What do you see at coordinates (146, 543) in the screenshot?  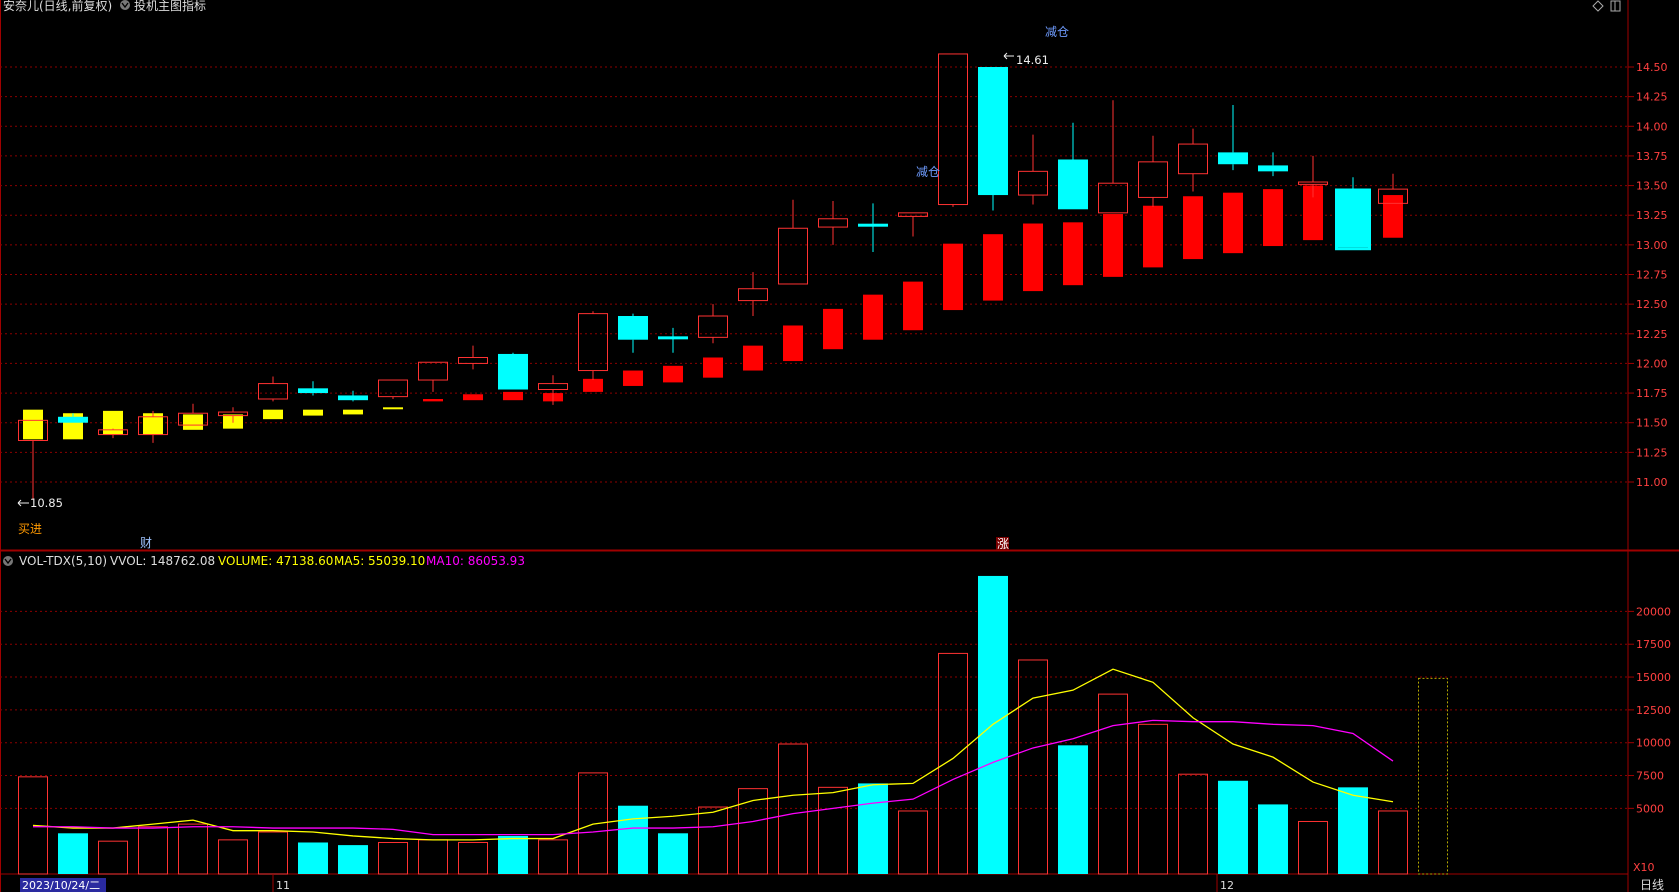 I see `cai-marker-label: 财` at bounding box center [146, 543].